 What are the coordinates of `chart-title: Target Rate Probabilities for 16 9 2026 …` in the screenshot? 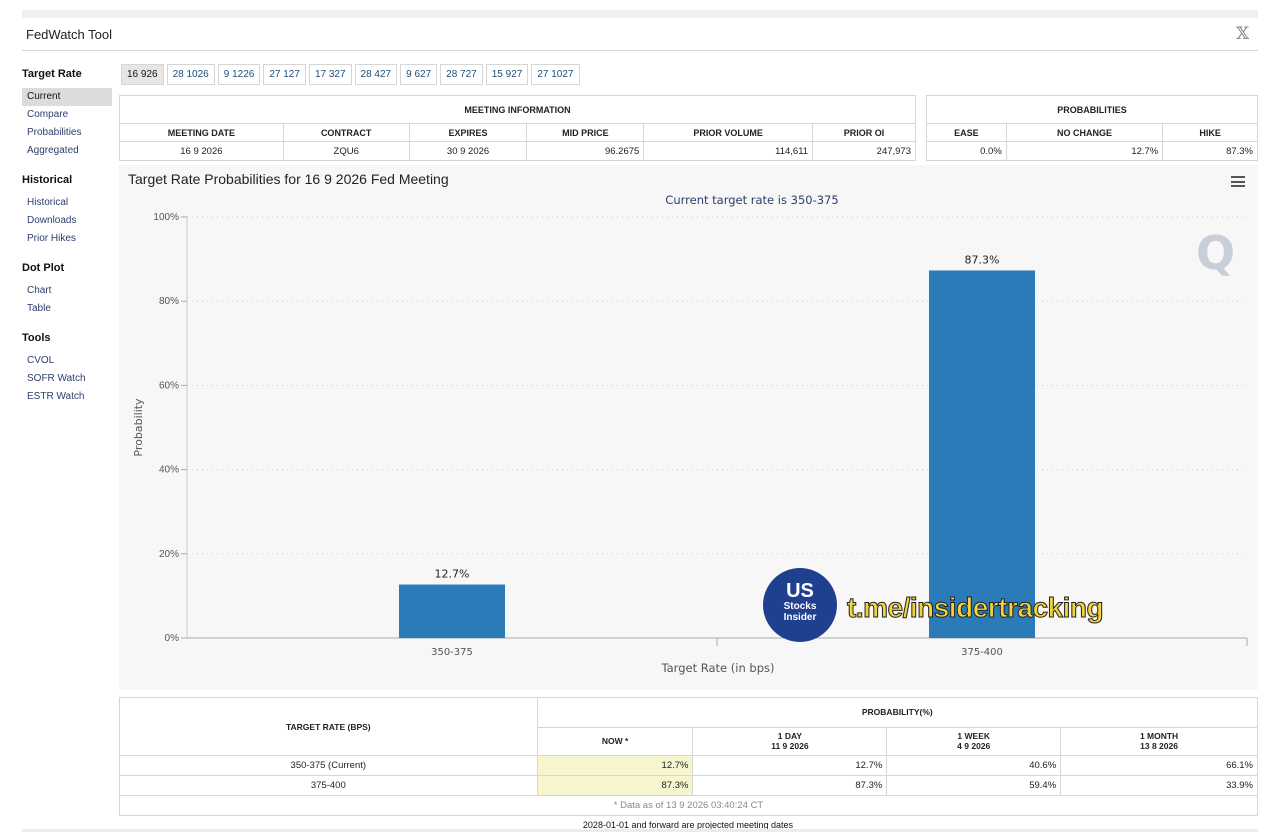 It's located at (288, 179).